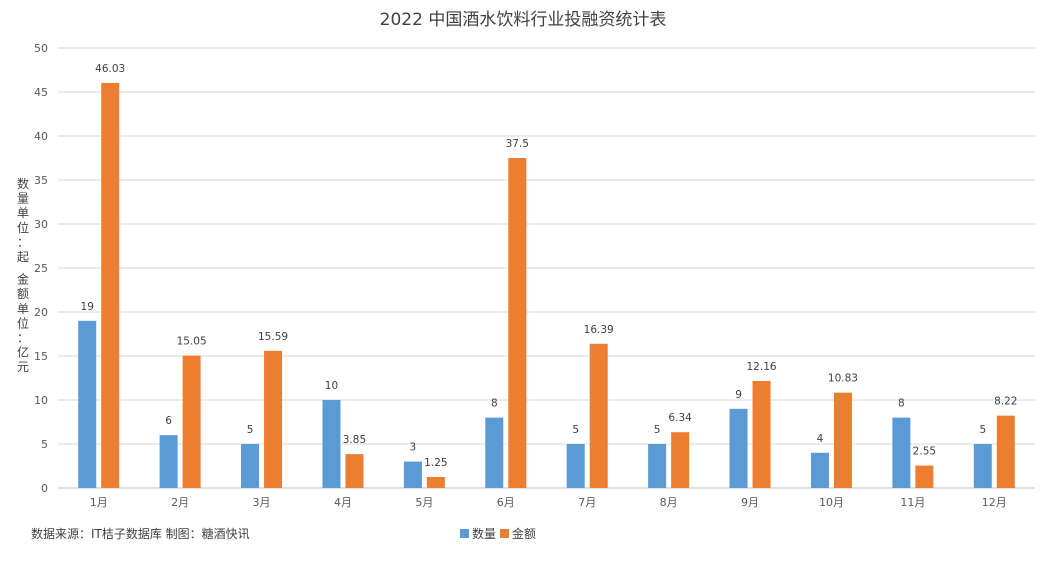 The image size is (1047, 577). What do you see at coordinates (41, 136) in the screenshot?
I see `y-tick-label: 40` at bounding box center [41, 136].